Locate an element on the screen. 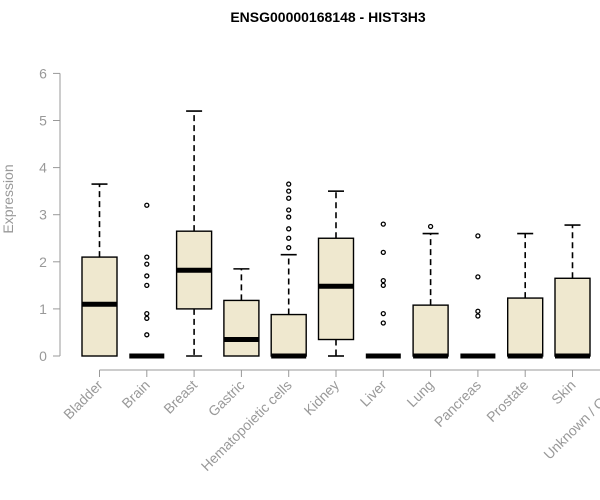 The width and height of the screenshot is (600, 500). y-tick-label: 2 is located at coordinates (43, 262).